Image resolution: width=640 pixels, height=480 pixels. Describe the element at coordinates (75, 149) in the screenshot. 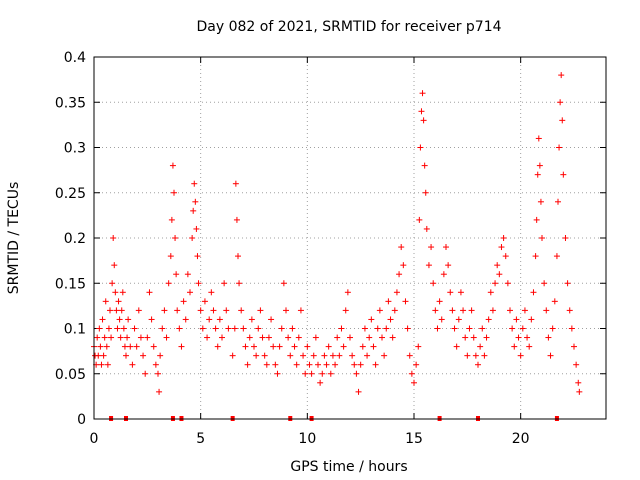

I see `y-tick-label: 0.3` at that location.